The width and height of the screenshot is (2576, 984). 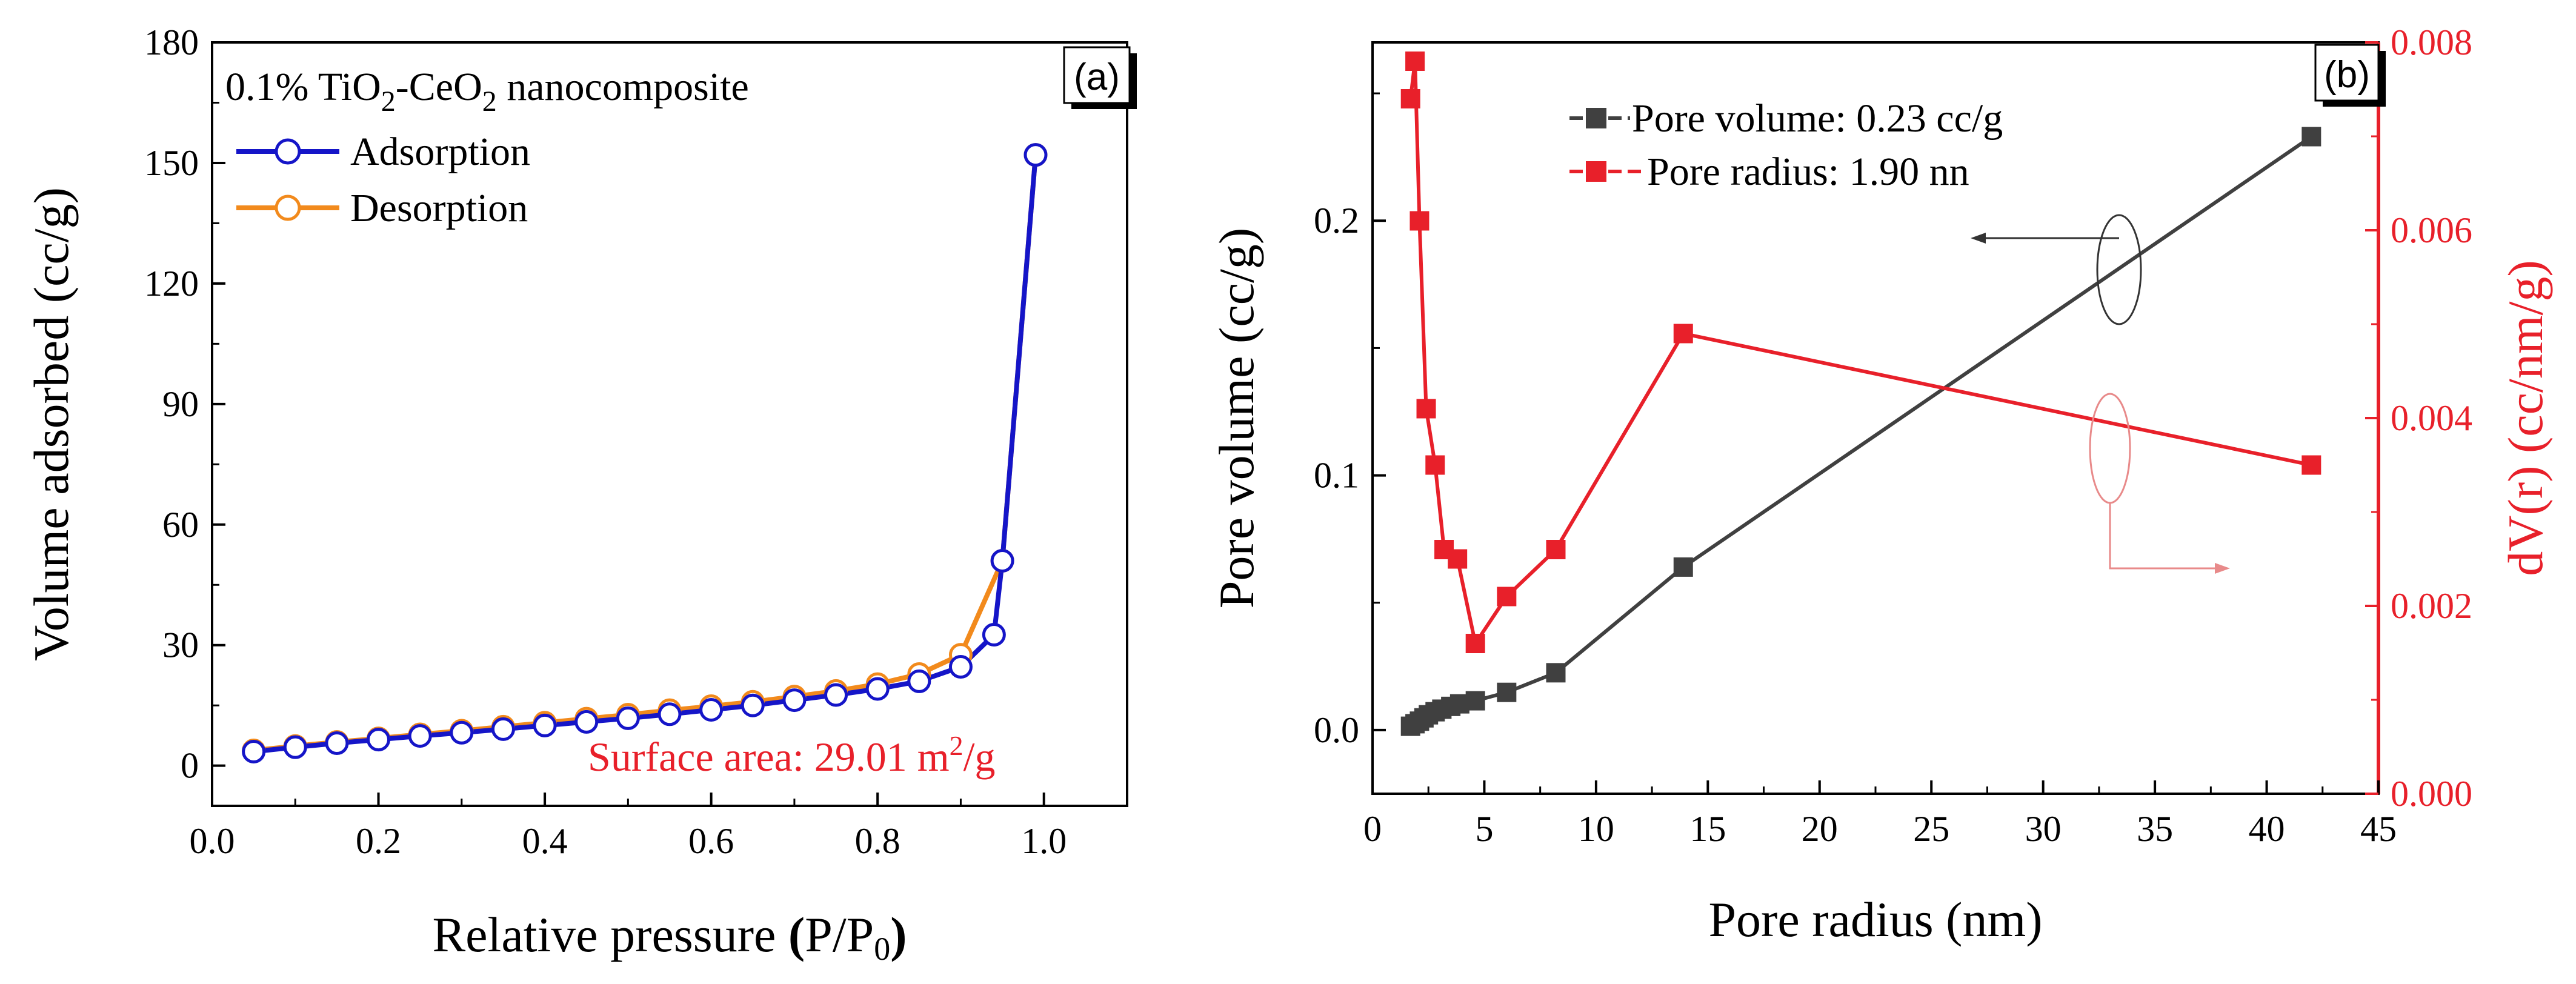 What do you see at coordinates (190, 766) in the screenshot?
I see `panel-a-y-tick-label: 0` at bounding box center [190, 766].